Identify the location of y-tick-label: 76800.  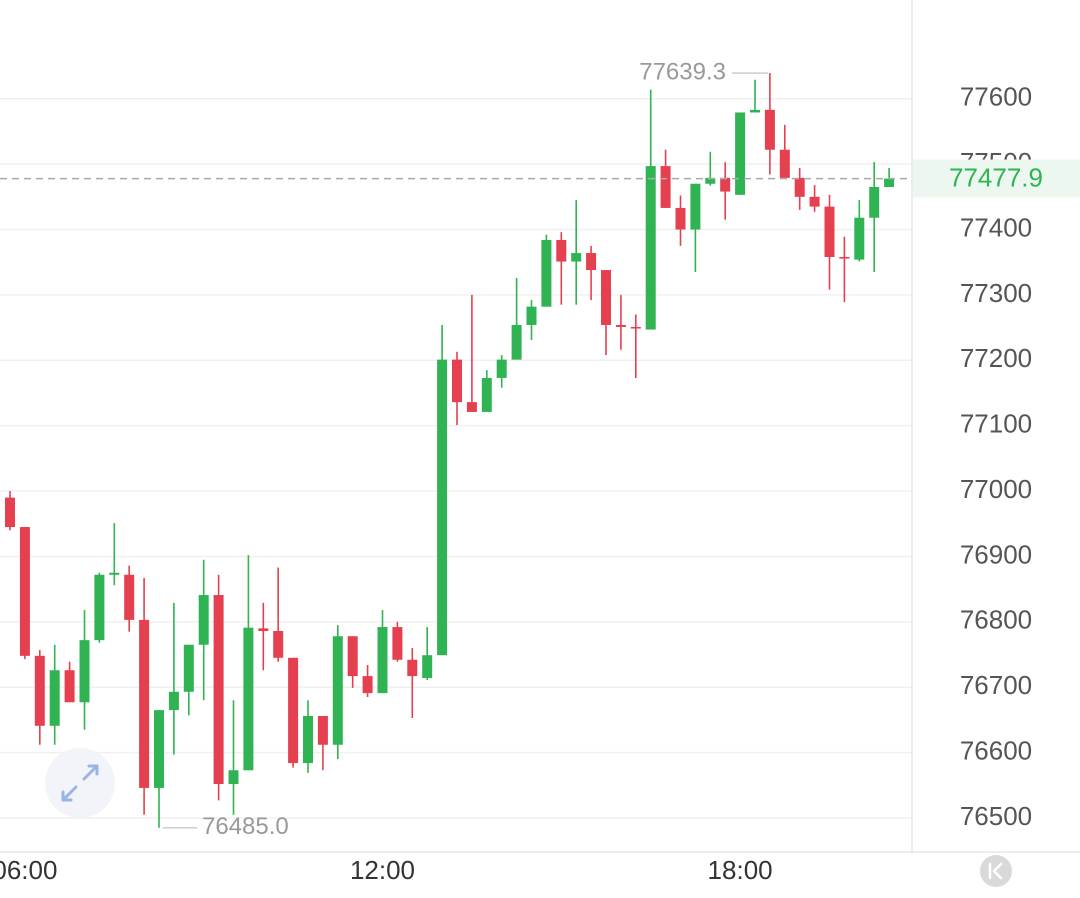
(996, 620).